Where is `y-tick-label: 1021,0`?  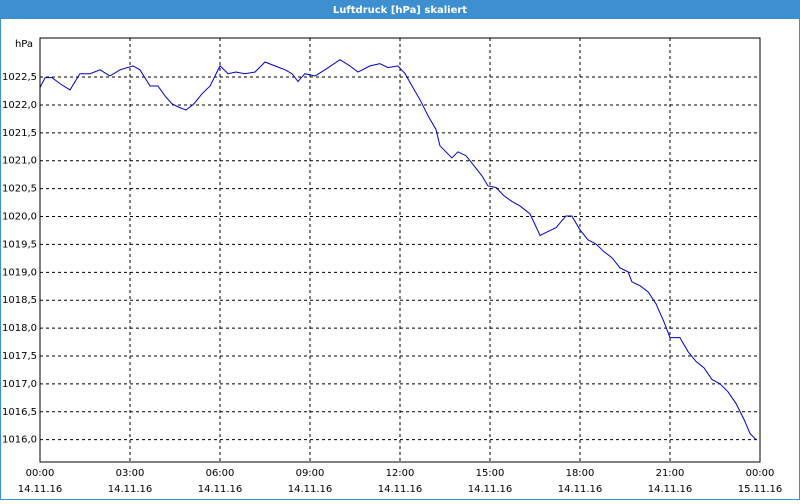 y-tick-label: 1021,0 is located at coordinates (19, 161).